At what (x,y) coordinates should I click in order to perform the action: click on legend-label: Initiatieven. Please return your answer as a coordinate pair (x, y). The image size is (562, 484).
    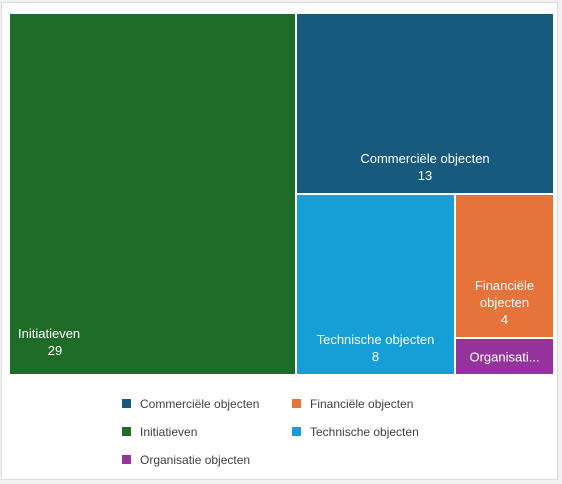
    Looking at the image, I should click on (169, 431).